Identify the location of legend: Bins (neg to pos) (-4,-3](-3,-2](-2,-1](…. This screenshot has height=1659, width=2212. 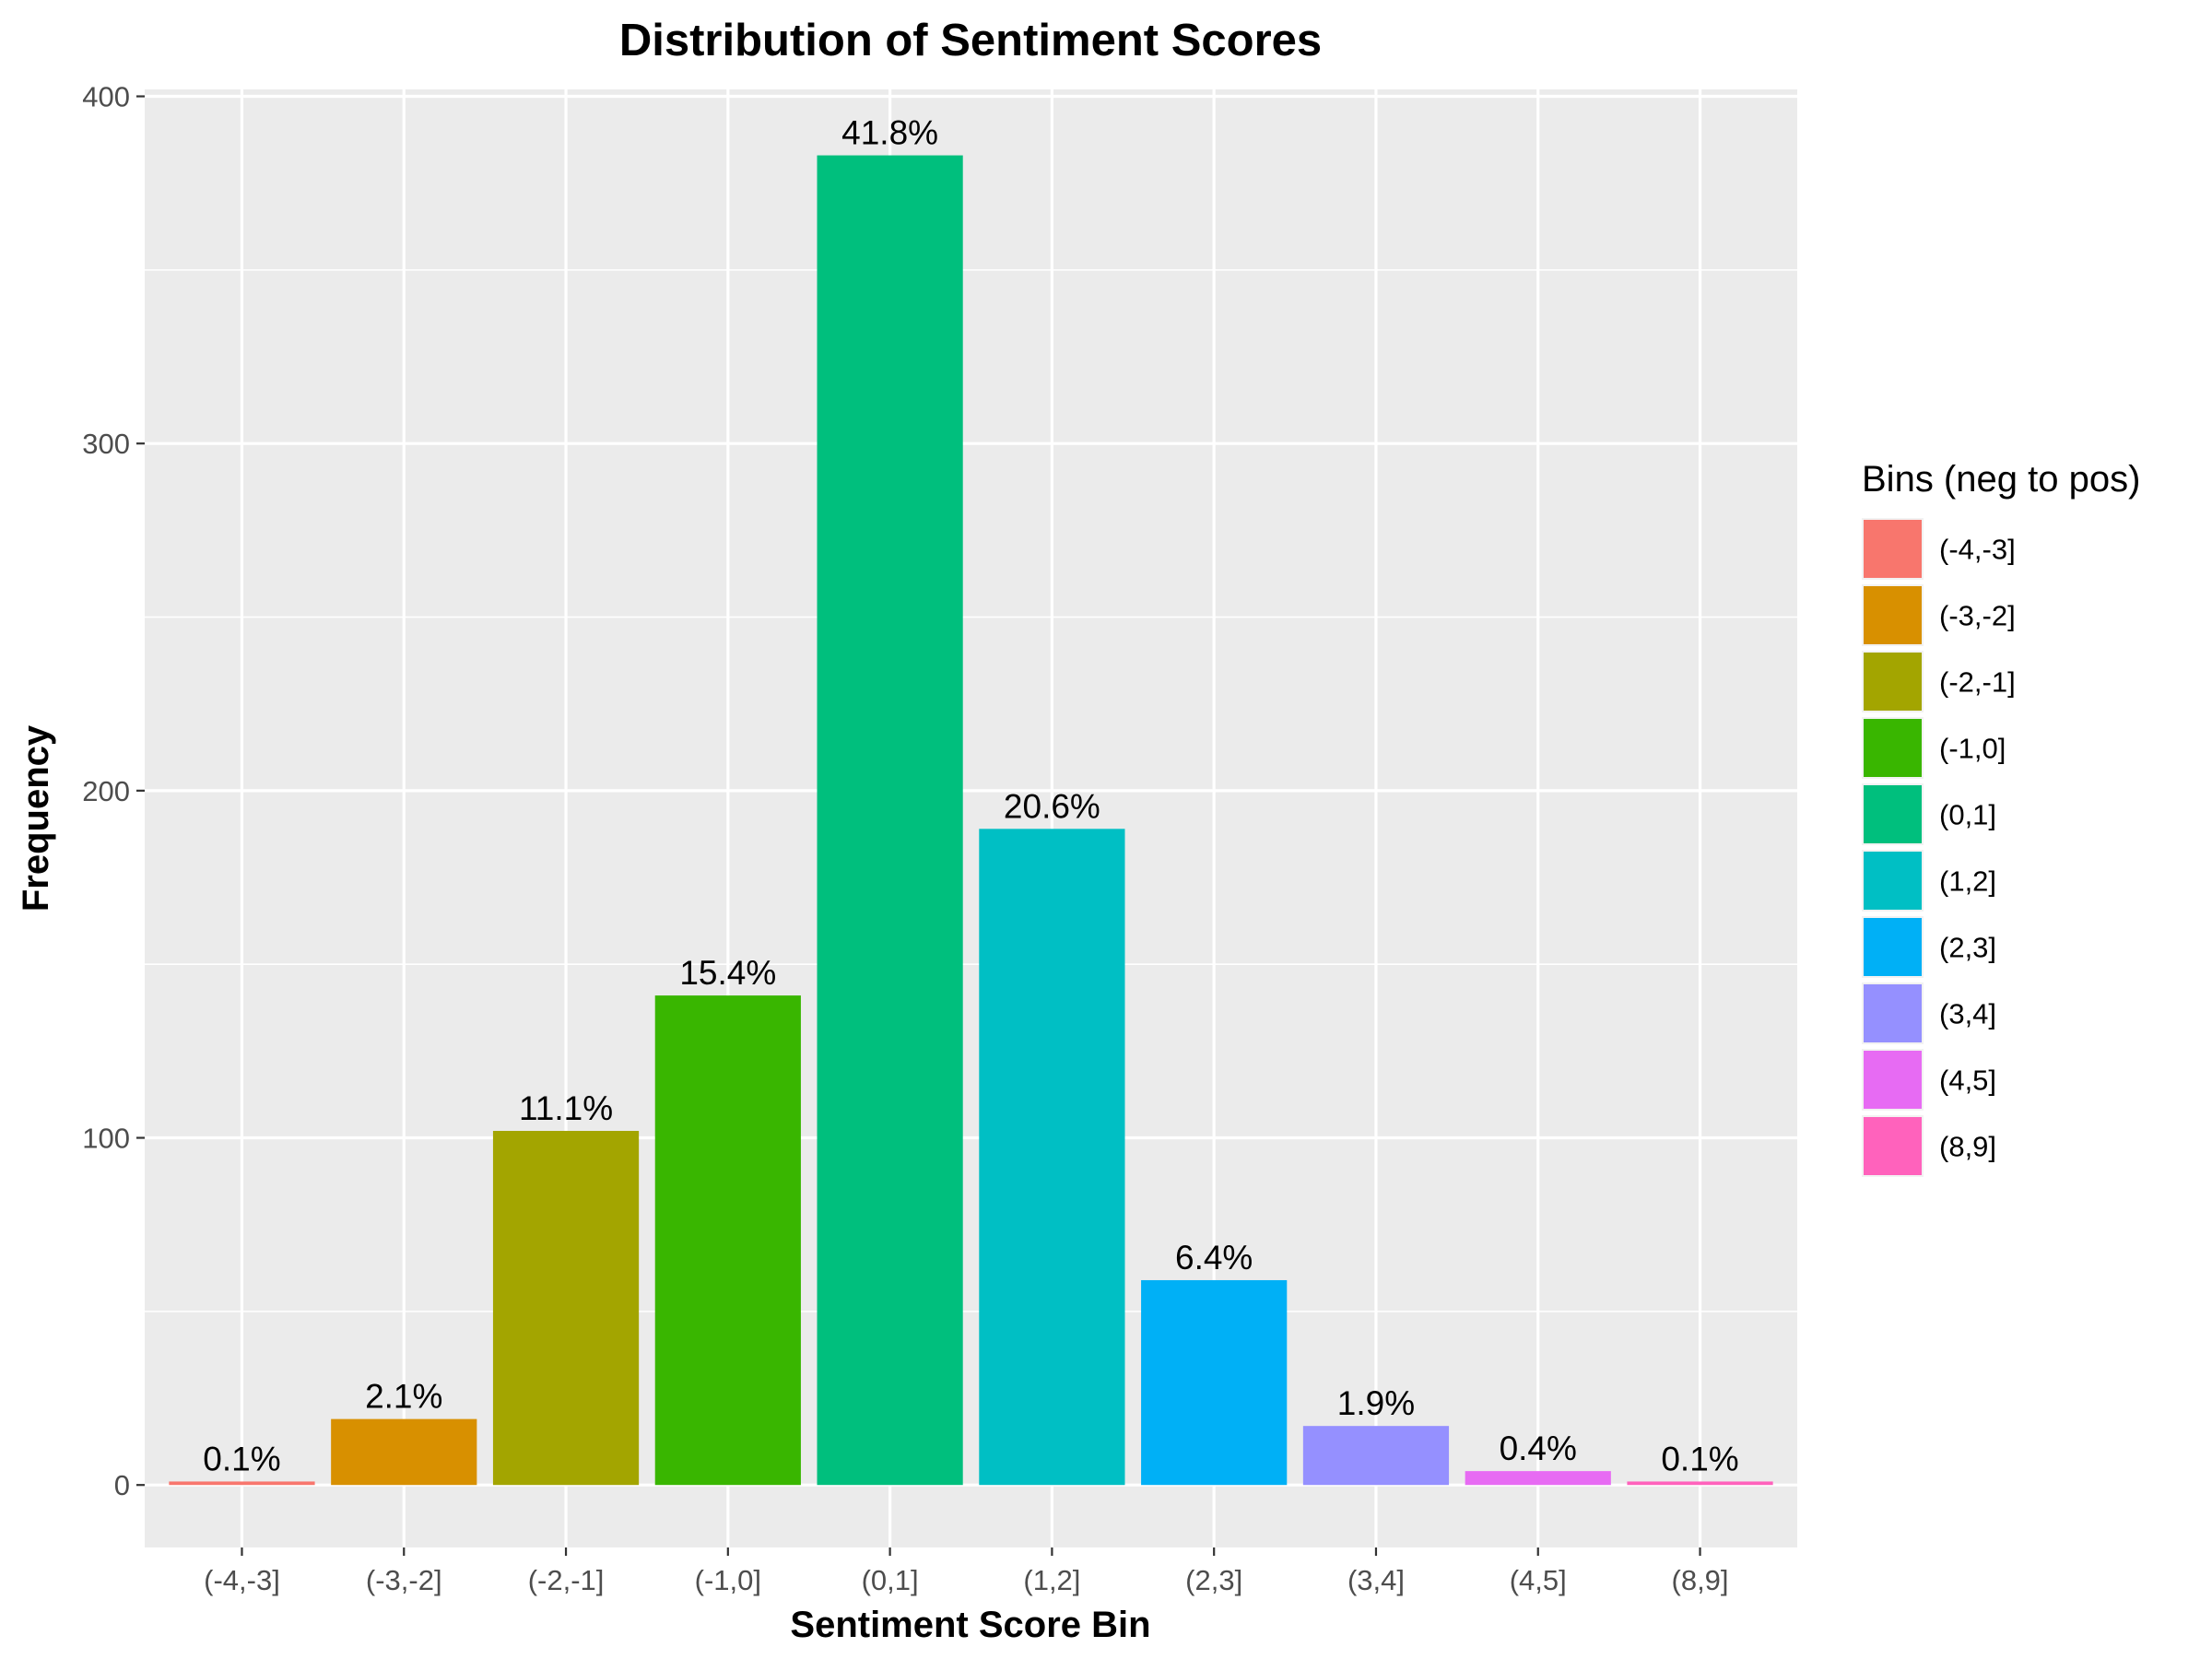
(2001, 818).